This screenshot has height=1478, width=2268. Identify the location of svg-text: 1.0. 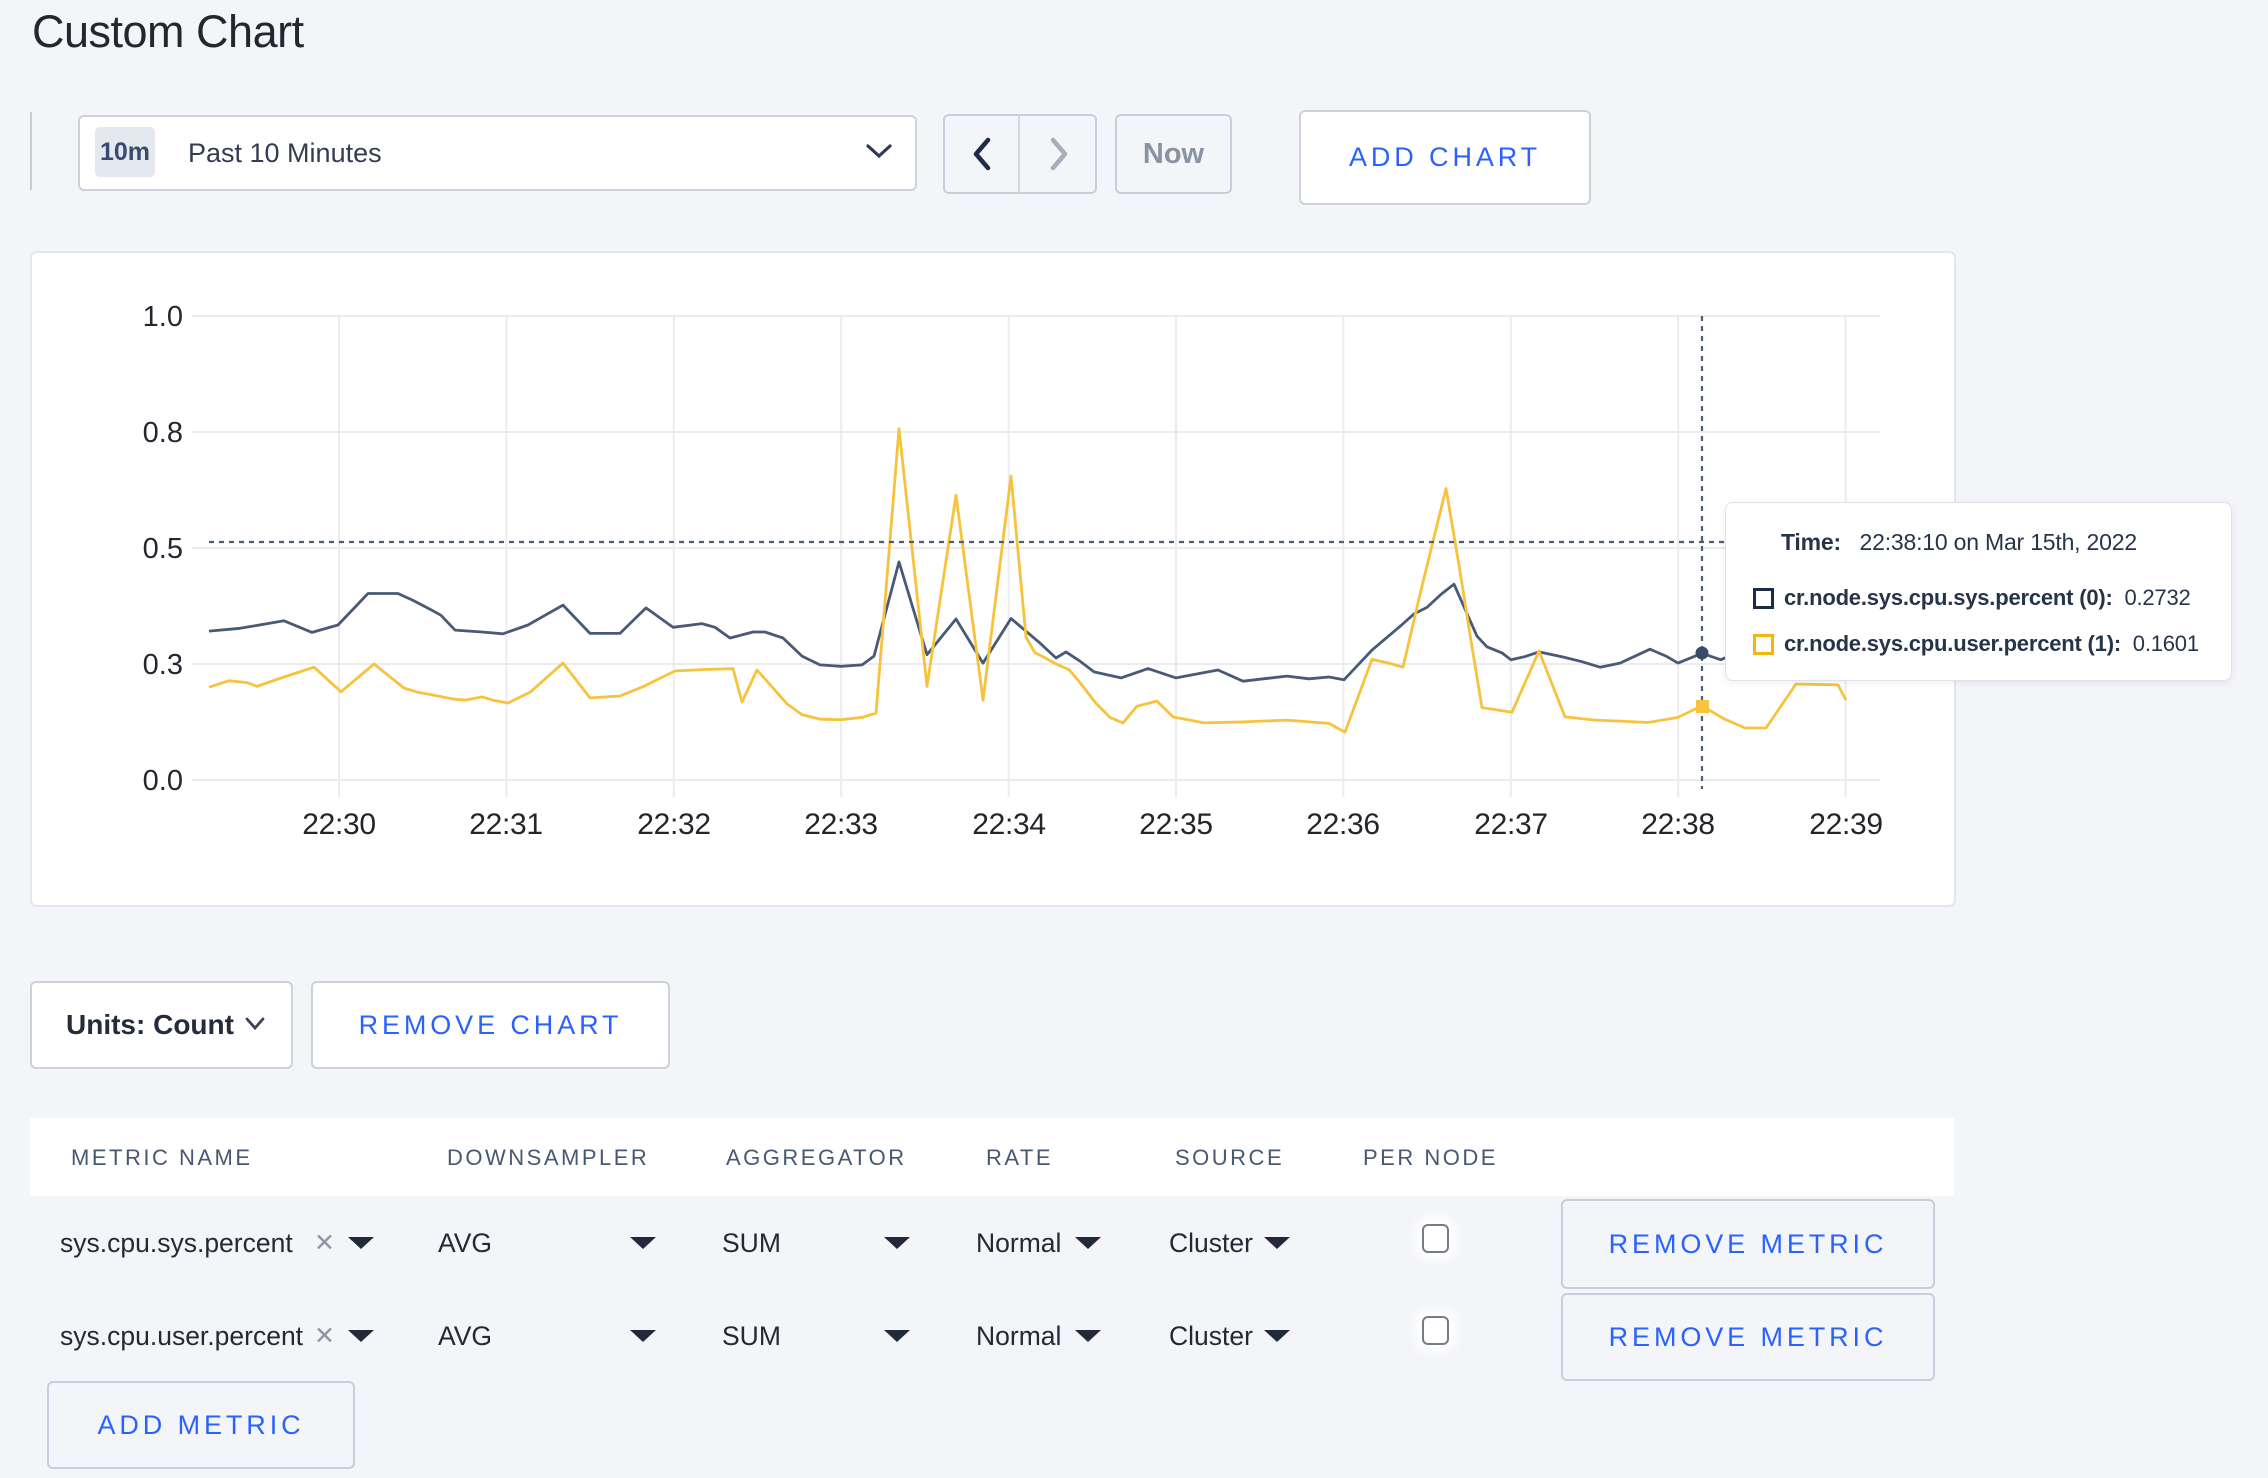
(163, 317).